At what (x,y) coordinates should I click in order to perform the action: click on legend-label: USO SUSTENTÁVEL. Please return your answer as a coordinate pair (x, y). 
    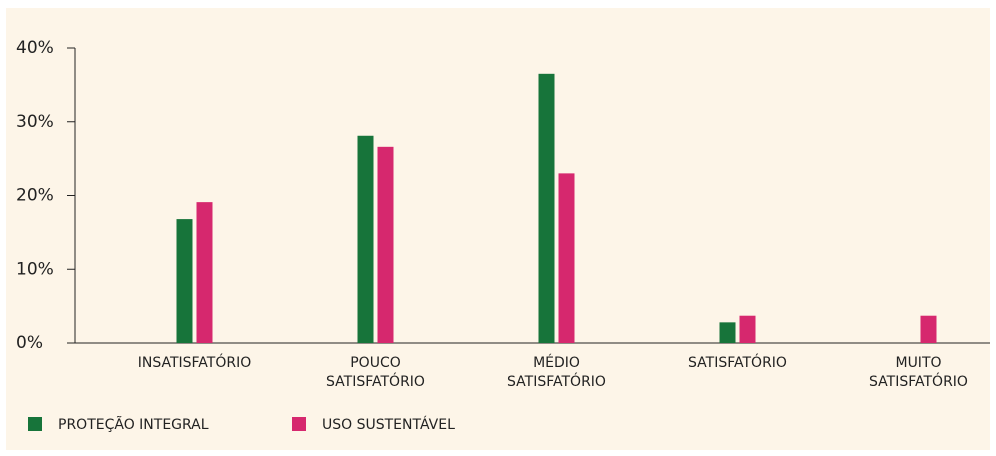
    Looking at the image, I should click on (388, 424).